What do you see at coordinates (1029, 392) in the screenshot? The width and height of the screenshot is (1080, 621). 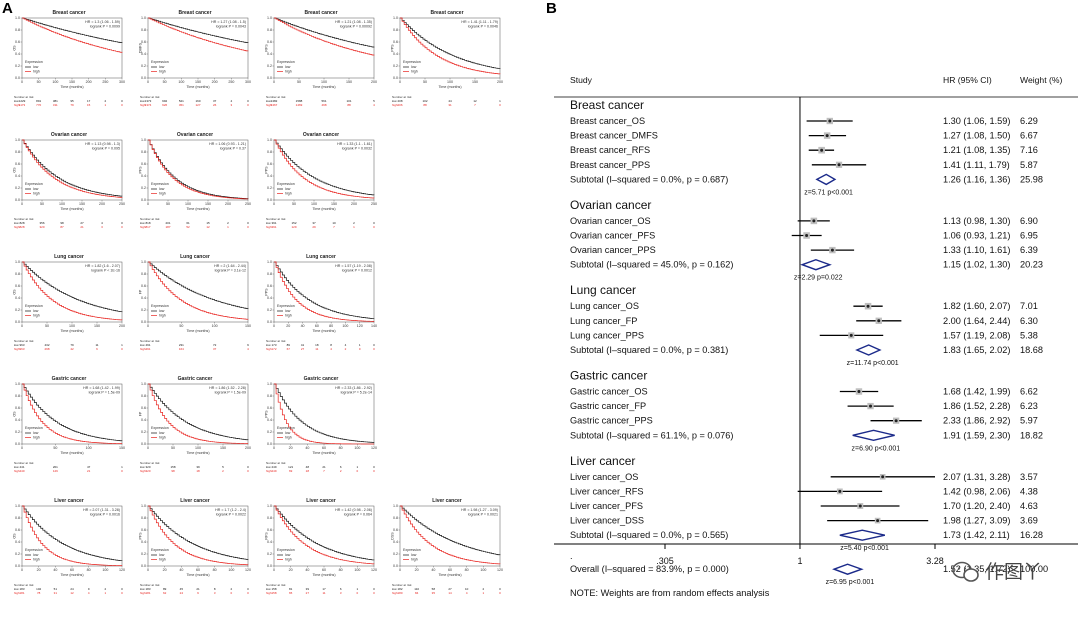 I see `forest-study-weight: 6.62` at bounding box center [1029, 392].